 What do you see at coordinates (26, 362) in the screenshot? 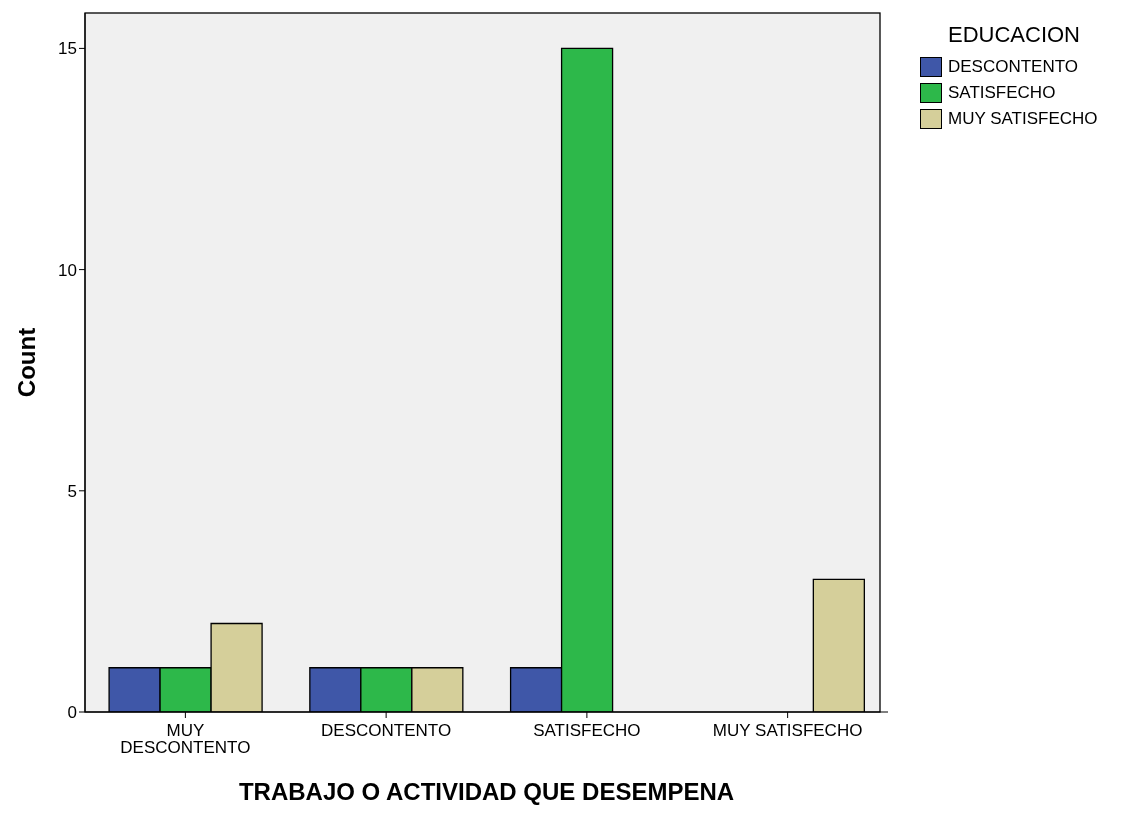
I see `y-axis-title: Count` at bounding box center [26, 362].